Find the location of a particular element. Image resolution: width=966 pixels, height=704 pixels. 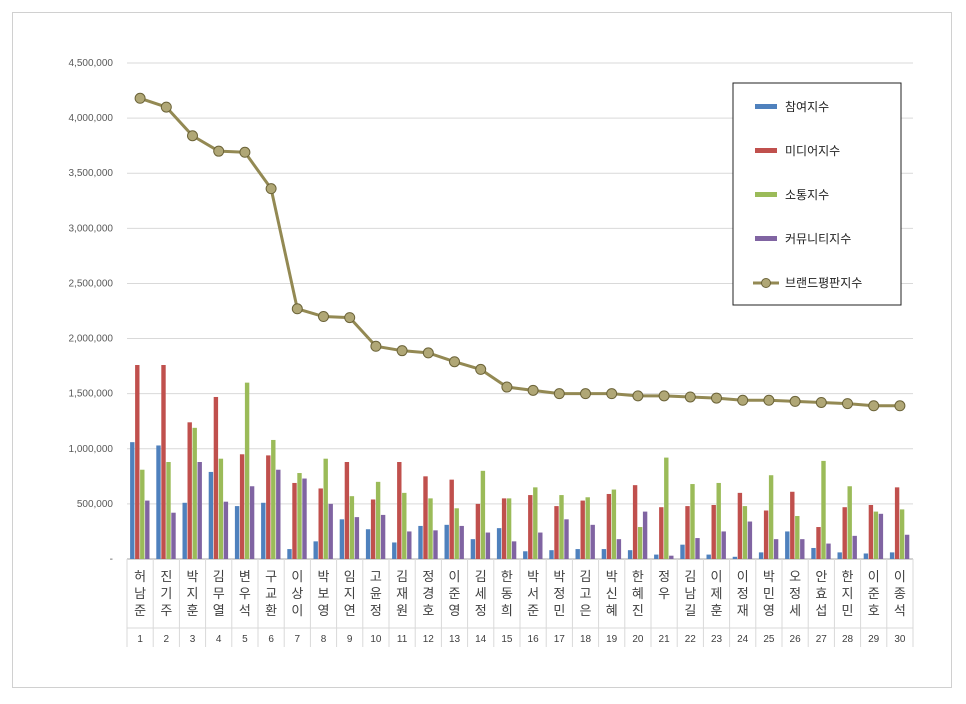

y-tick-label: 3,500,000 is located at coordinates (91, 173).